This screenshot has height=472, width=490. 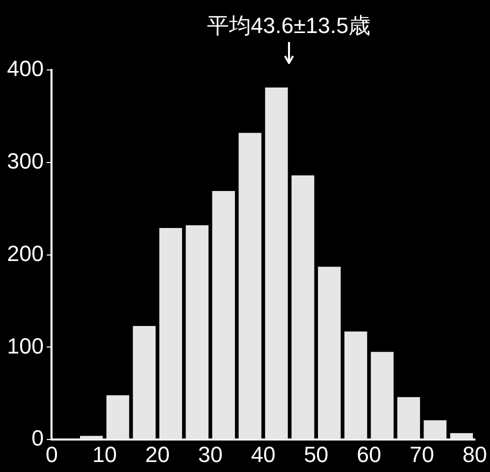 I want to click on x-tick-label: 40, so click(x=263, y=454).